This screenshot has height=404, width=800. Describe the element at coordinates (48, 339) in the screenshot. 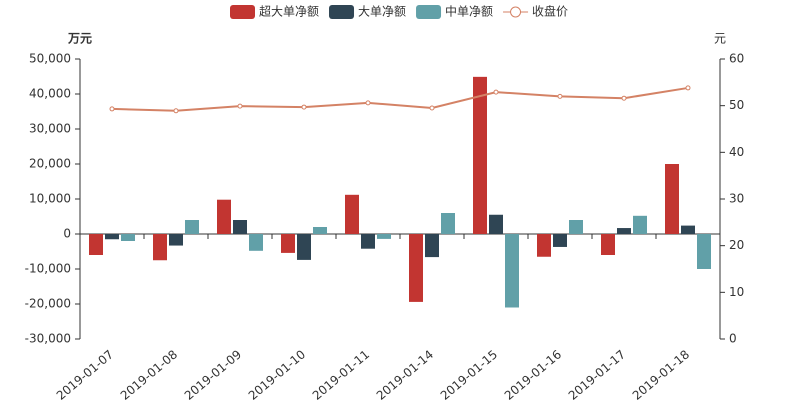

I see `y-tick-label: -30,000` at that location.